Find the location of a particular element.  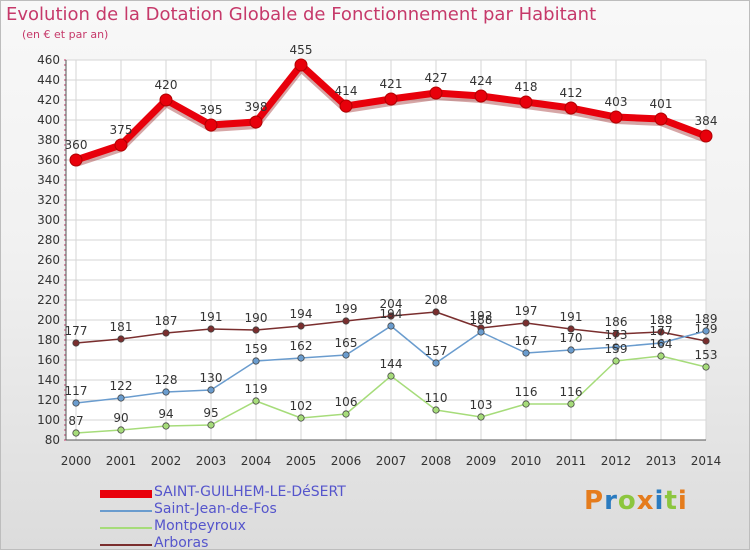

data-label: 401 is located at coordinates (661, 104).